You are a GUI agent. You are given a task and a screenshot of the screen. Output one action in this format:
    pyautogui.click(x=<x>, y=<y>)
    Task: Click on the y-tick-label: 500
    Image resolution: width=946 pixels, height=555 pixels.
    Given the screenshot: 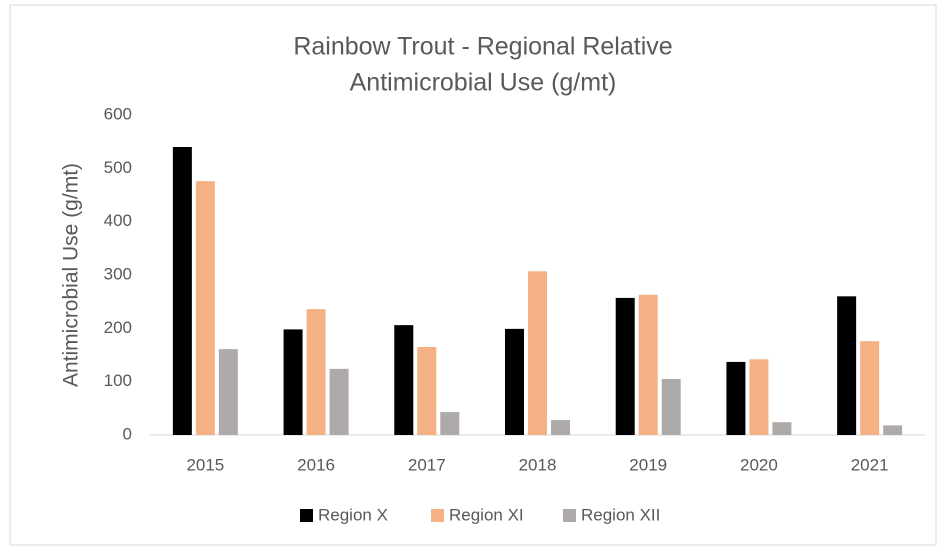 What is the action you would take?
    pyautogui.click(x=118, y=167)
    